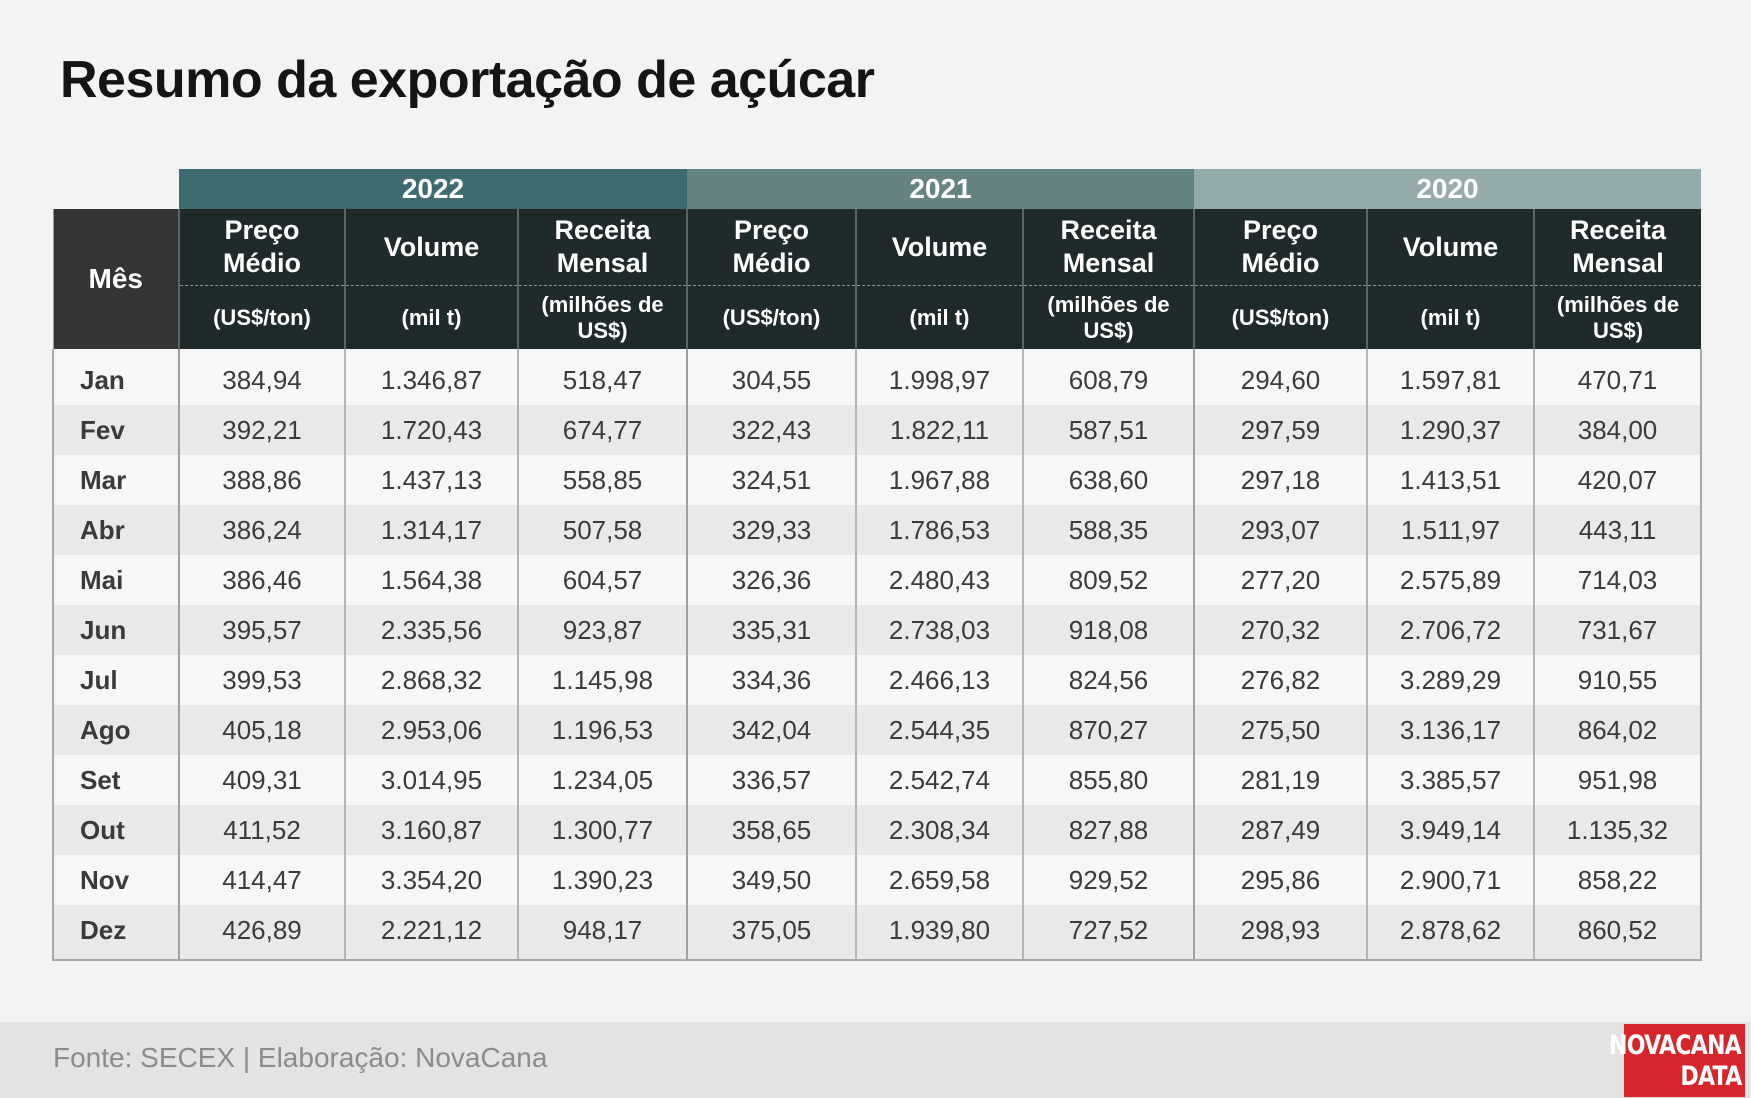 This screenshot has height=1098, width=1751. I want to click on value-cell: 395,57, so click(261, 630).